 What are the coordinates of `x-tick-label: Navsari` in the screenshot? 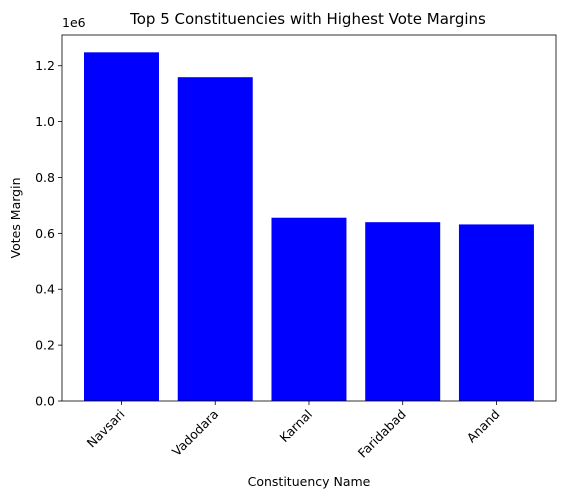 It's located at (106, 429).